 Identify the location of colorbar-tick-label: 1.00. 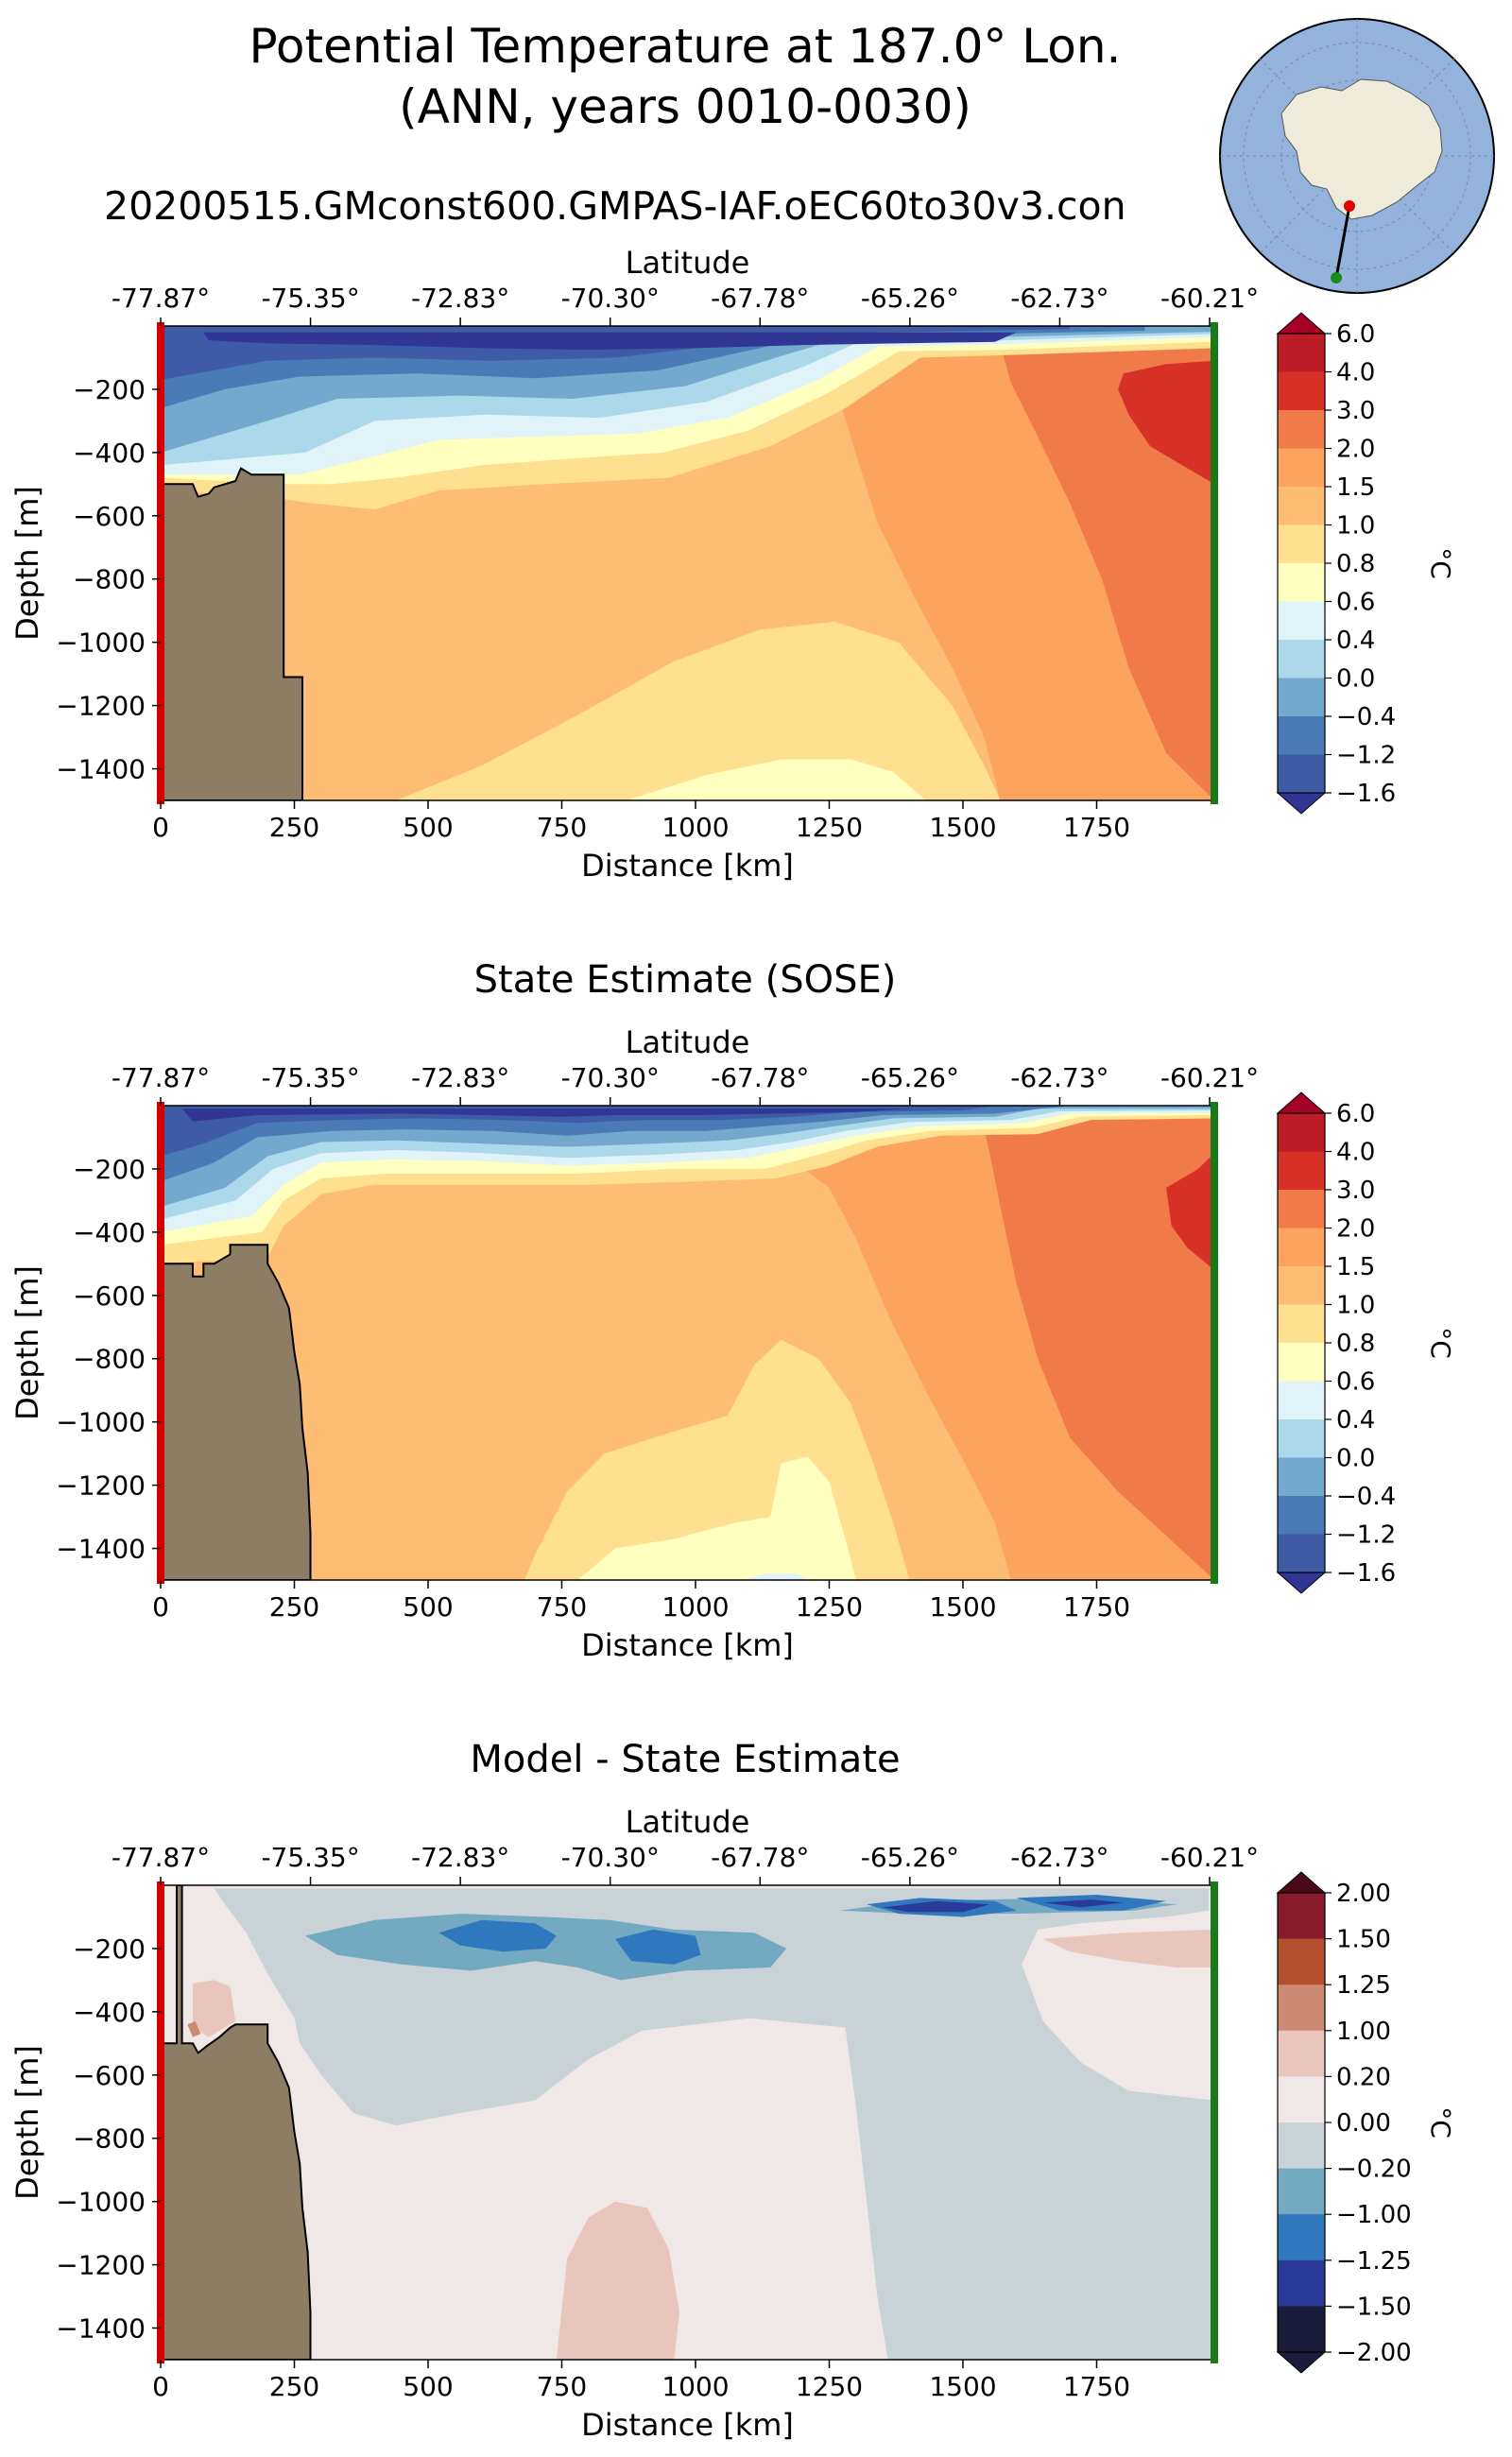
(1363, 2032).